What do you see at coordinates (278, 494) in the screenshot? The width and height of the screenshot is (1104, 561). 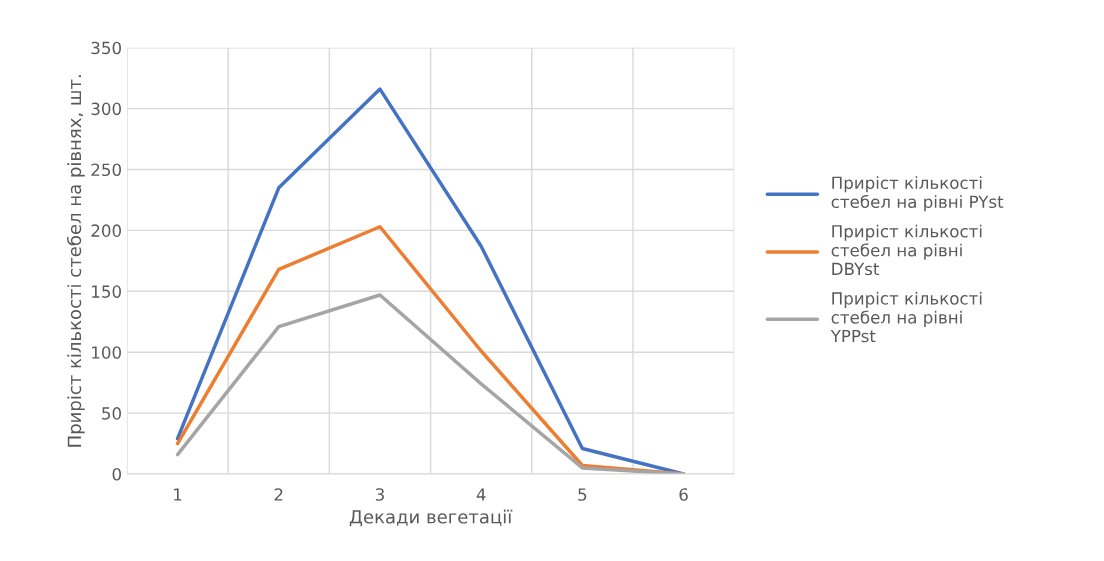 I see `x-tick-label: 2` at bounding box center [278, 494].